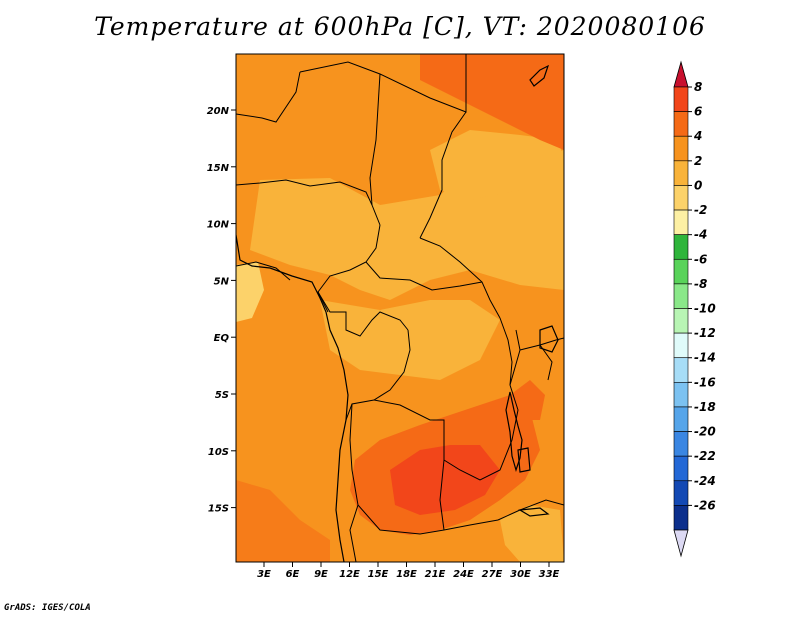 Image resolution: width=800 pixels, height=618 pixels. I want to click on lon-tick-label: 21E, so click(435, 574).